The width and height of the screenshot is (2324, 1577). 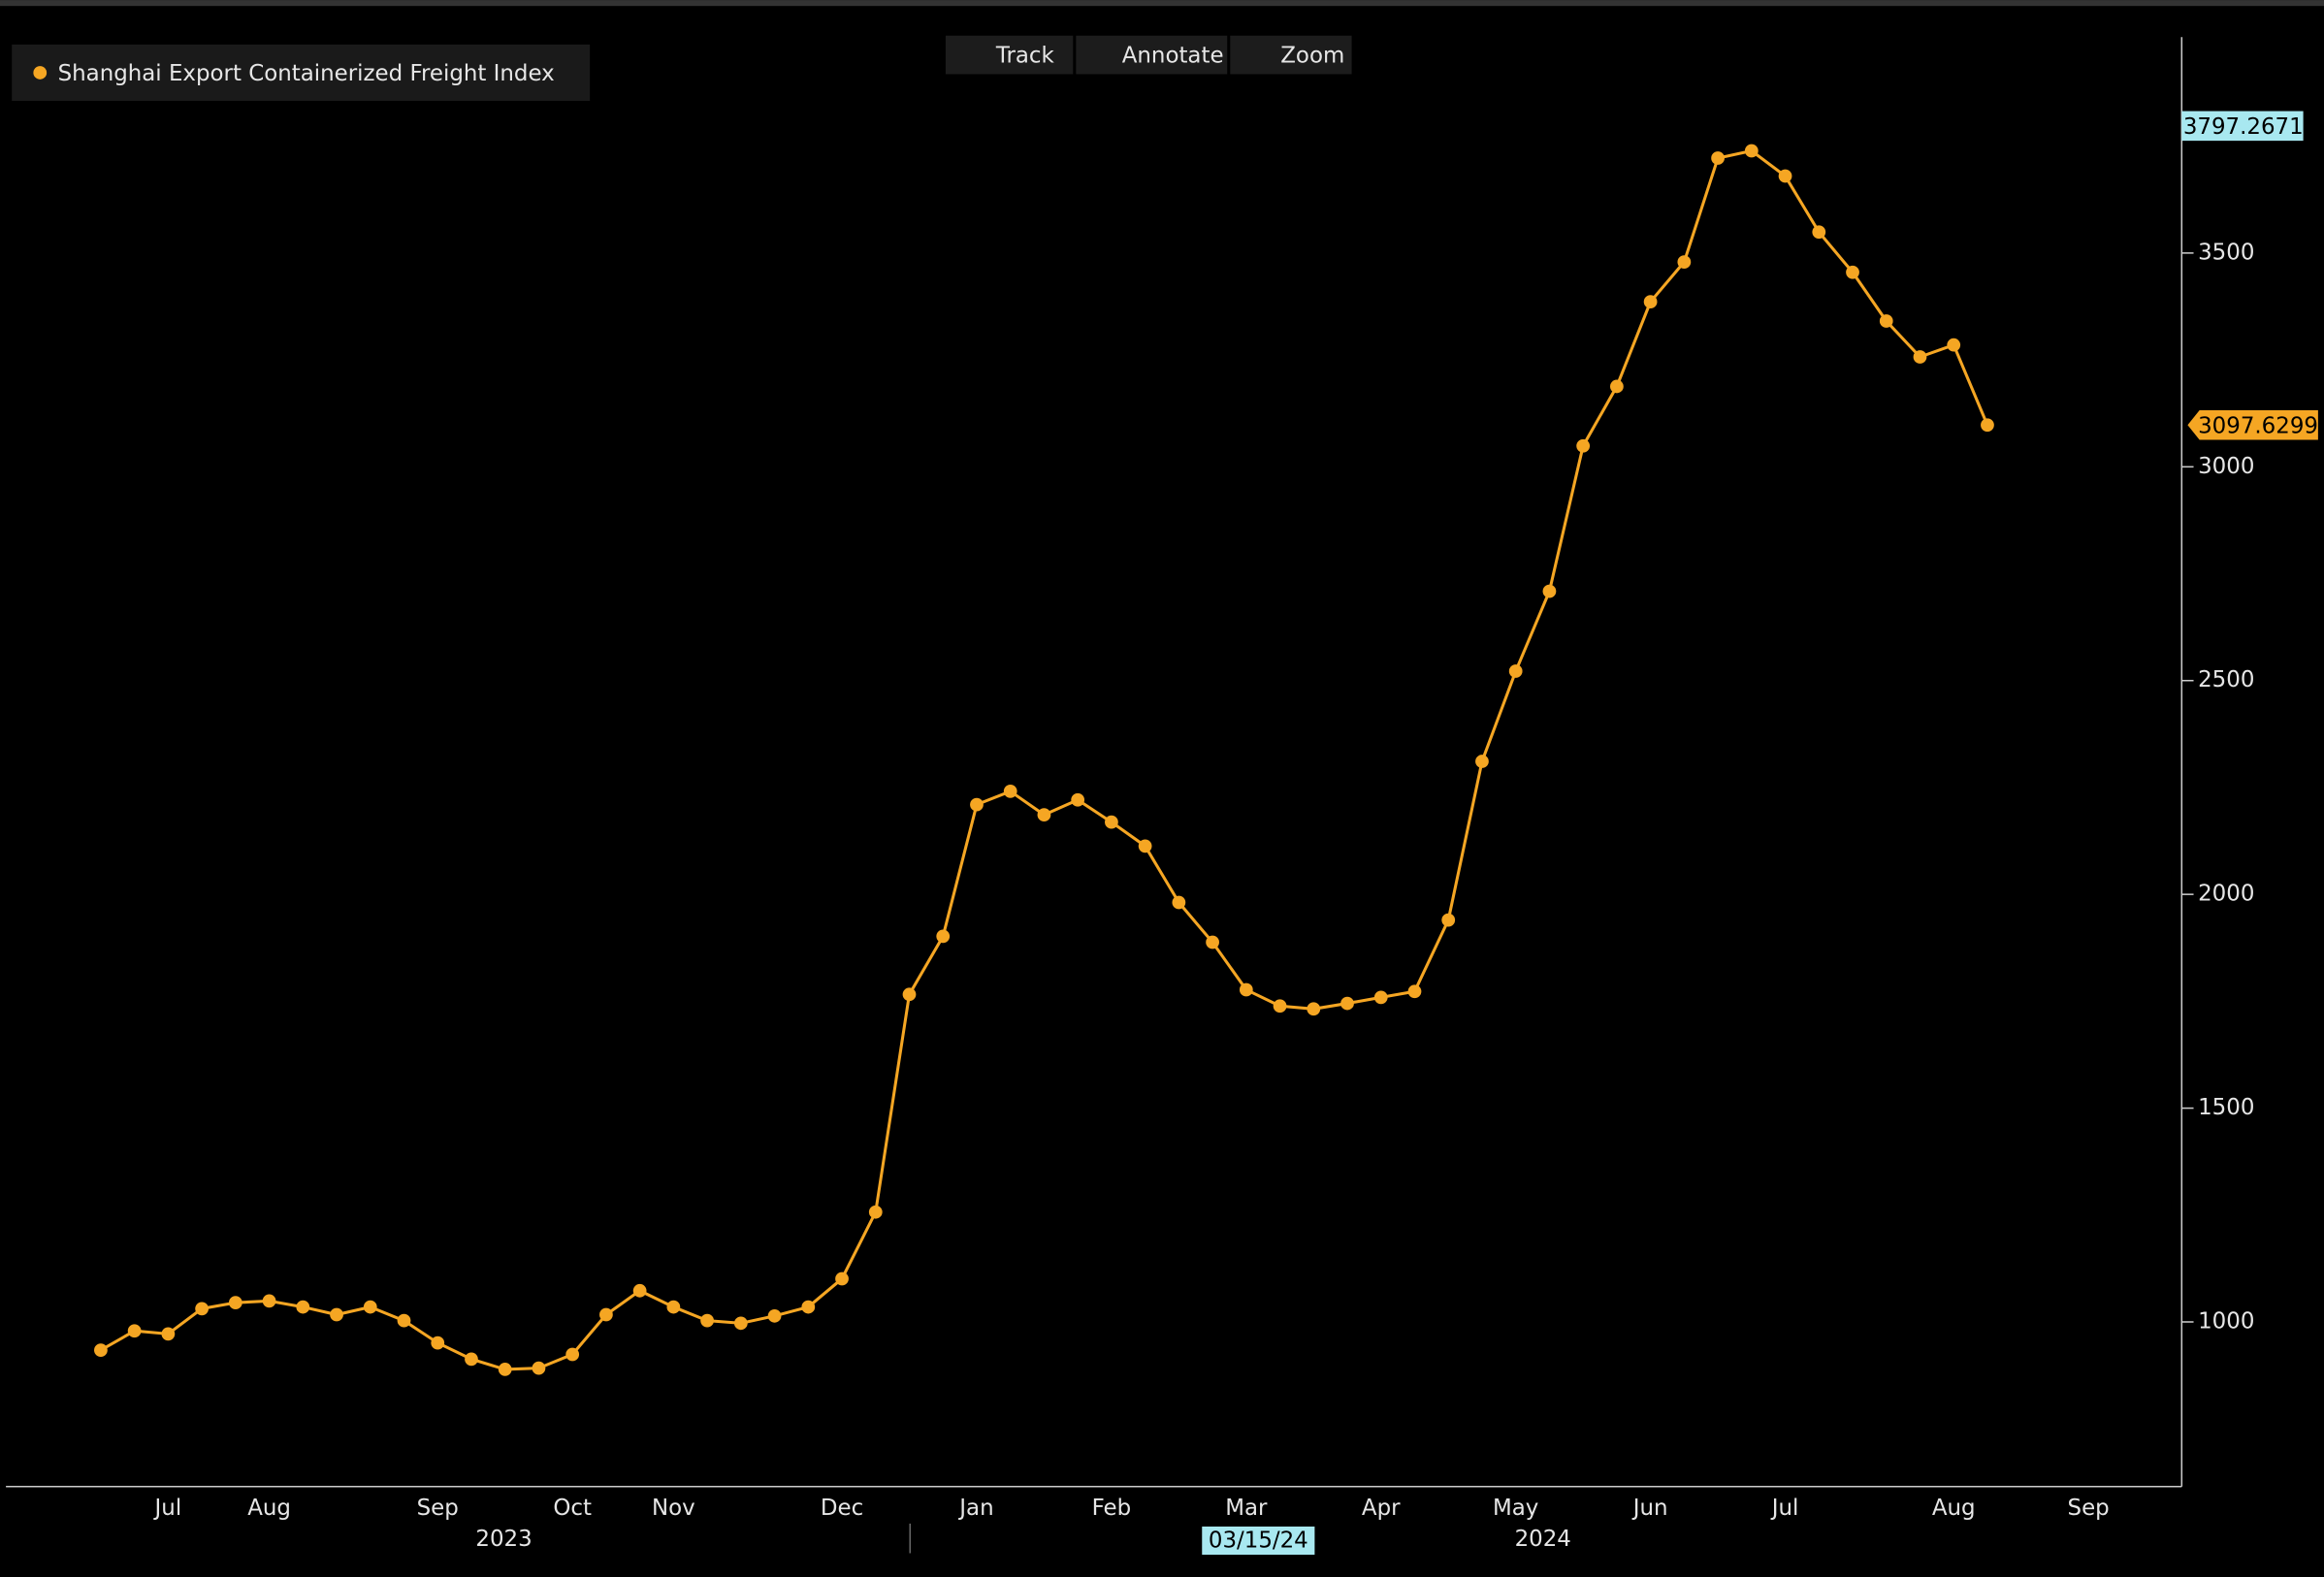 What do you see at coordinates (2226, 1107) in the screenshot?
I see `y-tick-label: 1500` at bounding box center [2226, 1107].